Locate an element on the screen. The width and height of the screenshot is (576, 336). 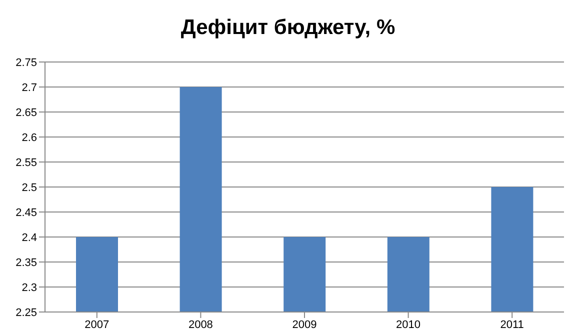
y-tick-label: 2.45 is located at coordinates (26, 212).